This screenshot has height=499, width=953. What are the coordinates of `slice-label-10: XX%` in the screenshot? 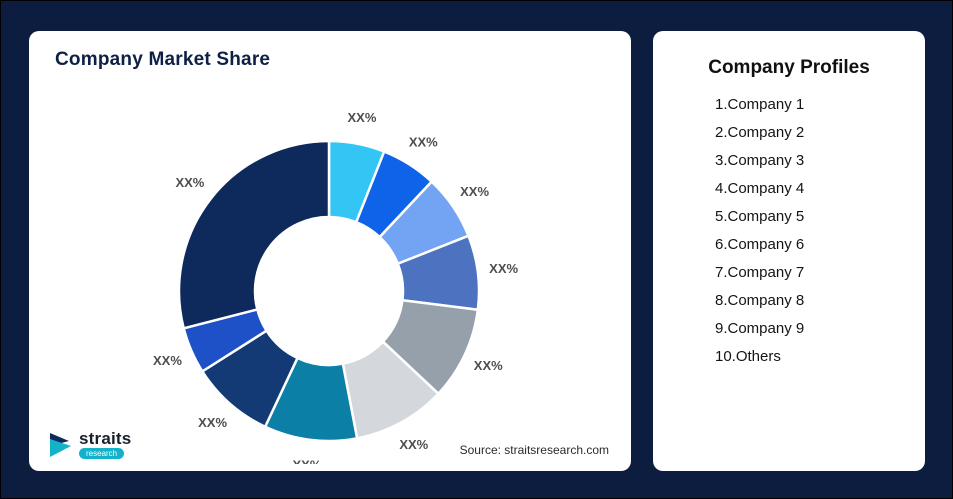 It's located at (189, 182).